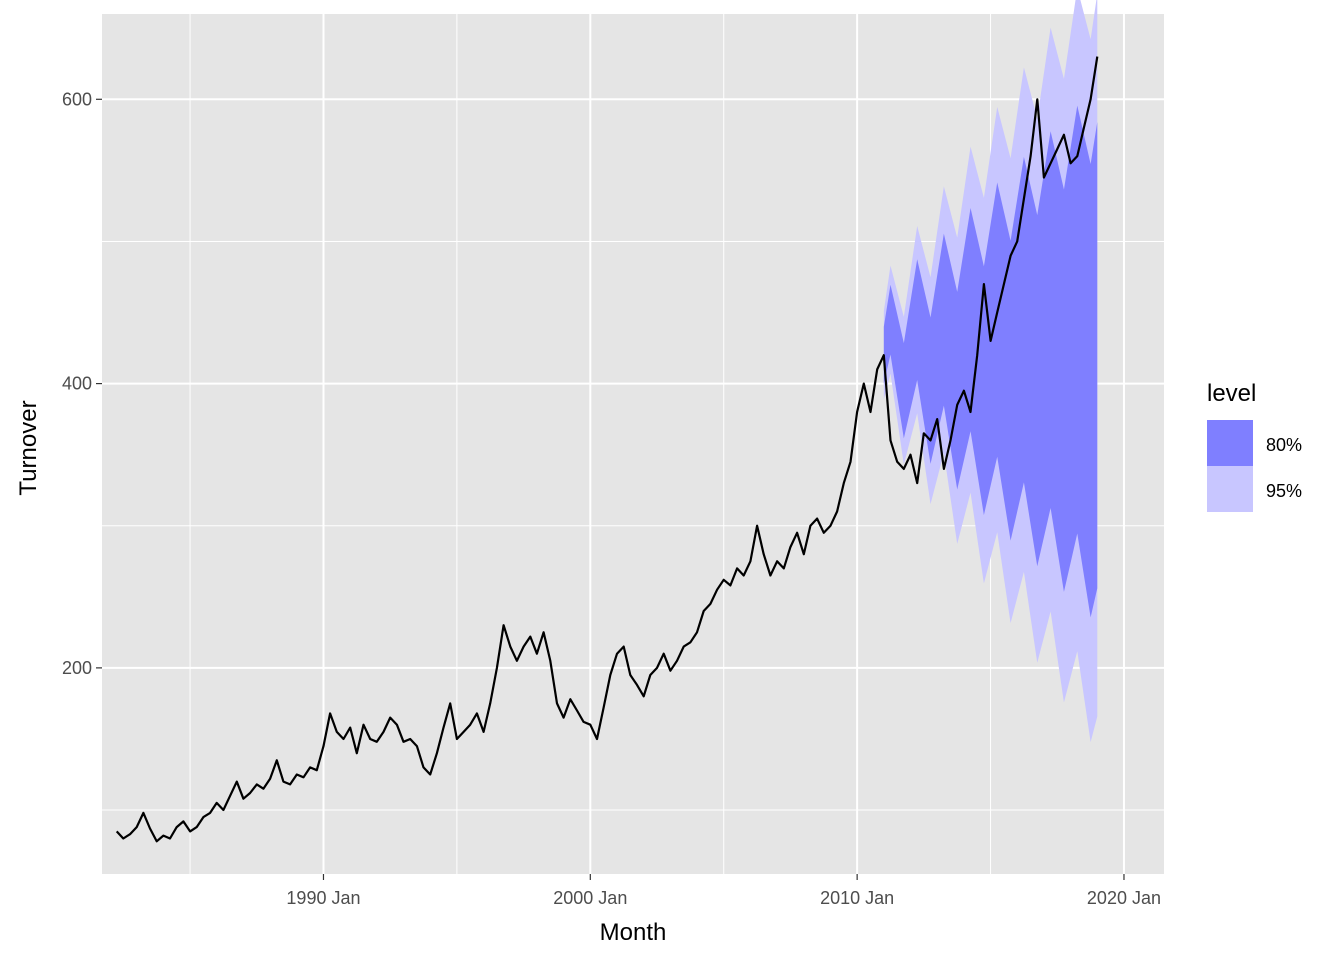 The height and width of the screenshot is (965, 1344). What do you see at coordinates (857, 898) in the screenshot?
I see `x-tick-label: 2010 Jan` at bounding box center [857, 898].